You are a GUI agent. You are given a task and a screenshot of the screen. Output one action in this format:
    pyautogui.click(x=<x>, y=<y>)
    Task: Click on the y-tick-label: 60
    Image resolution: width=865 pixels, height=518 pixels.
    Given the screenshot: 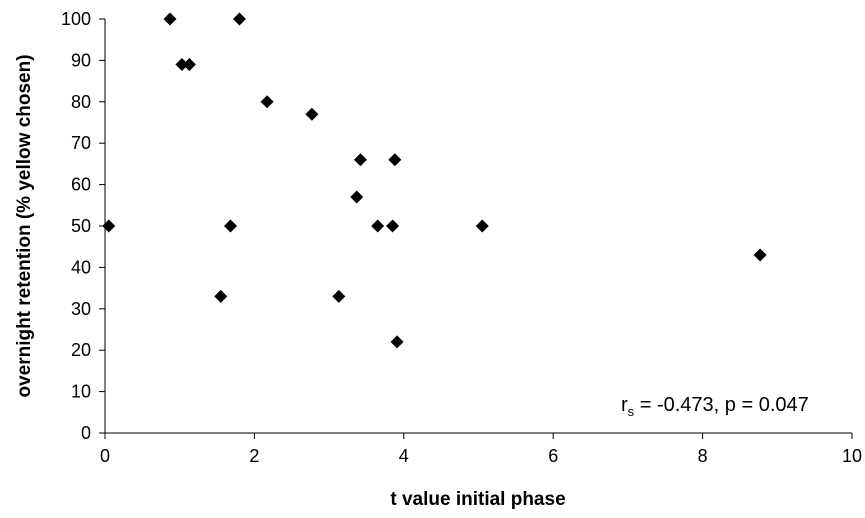 What is the action you would take?
    pyautogui.click(x=81, y=185)
    